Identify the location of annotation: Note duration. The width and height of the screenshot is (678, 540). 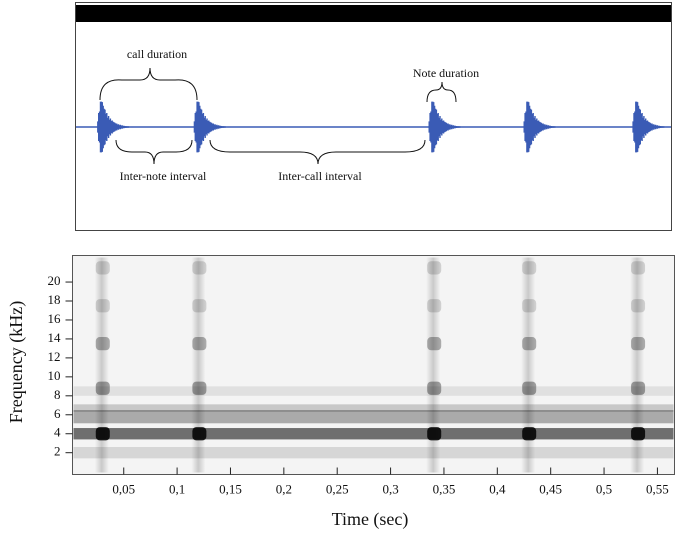
(446, 73).